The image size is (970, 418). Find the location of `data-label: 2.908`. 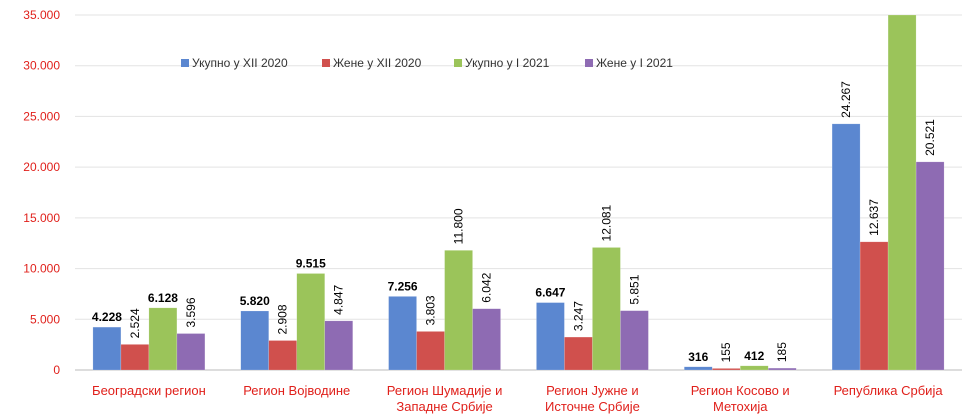

data-label: 2.908 is located at coordinates (283, 319).